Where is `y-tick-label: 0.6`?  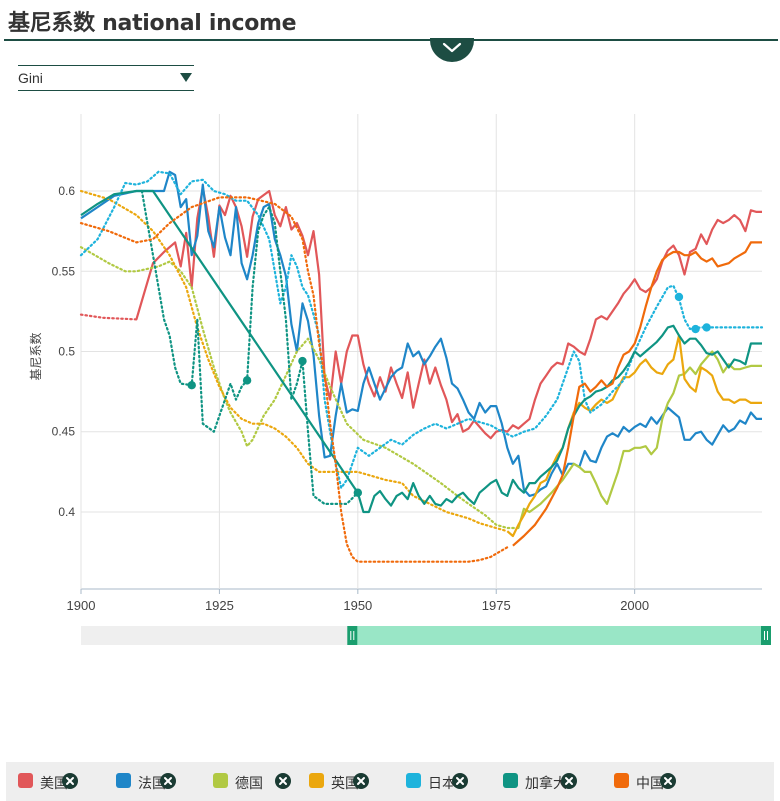
y-tick-label: 0.6 is located at coordinates (66, 191).